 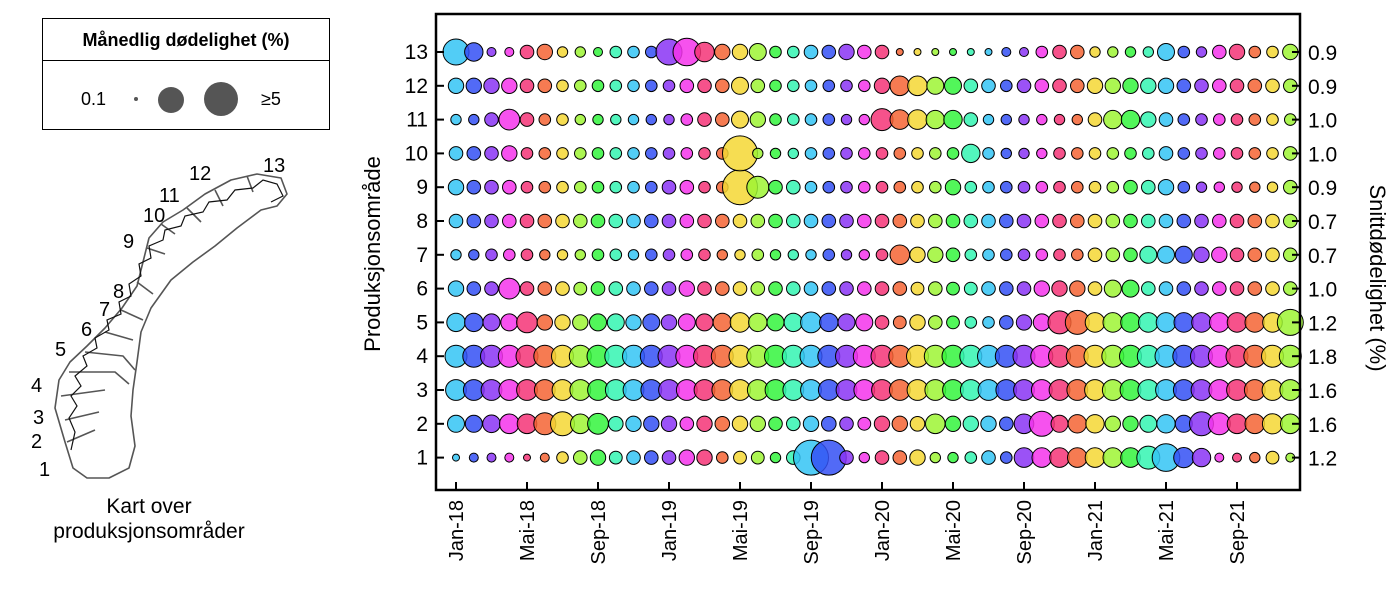 I want to click on bubble-zone1-m22, so click(x=846, y=457).